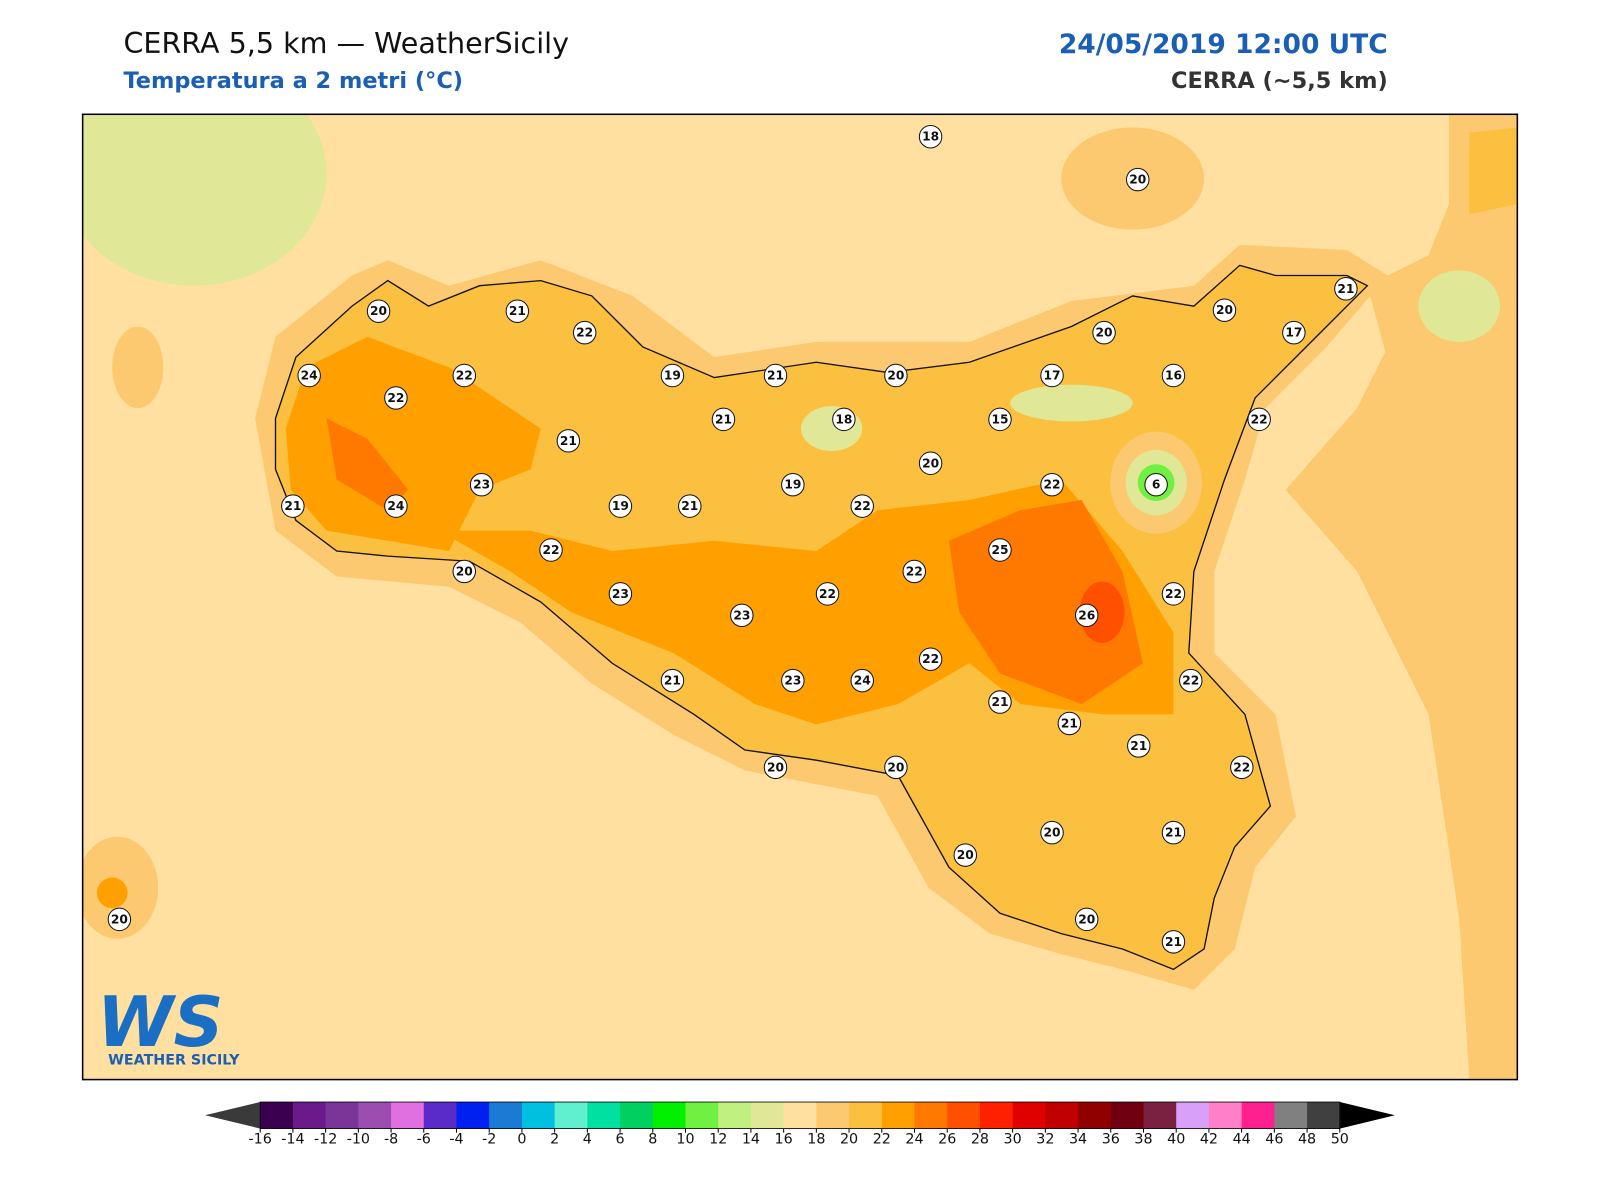  Describe the element at coordinates (325, 1139) in the screenshot. I see `colorbar-tick-label: -12` at that location.